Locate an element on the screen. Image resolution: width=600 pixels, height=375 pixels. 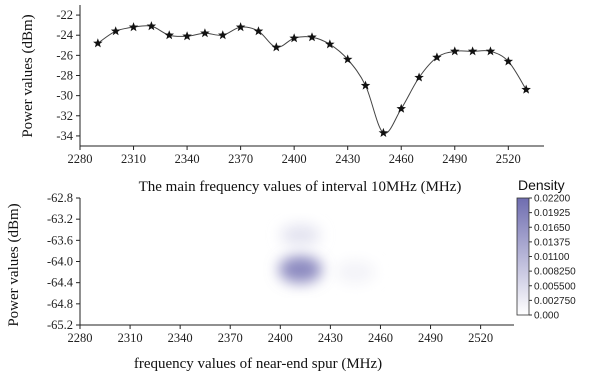
bottom-y-tick-label: -63.2 is located at coordinates (60, 219).